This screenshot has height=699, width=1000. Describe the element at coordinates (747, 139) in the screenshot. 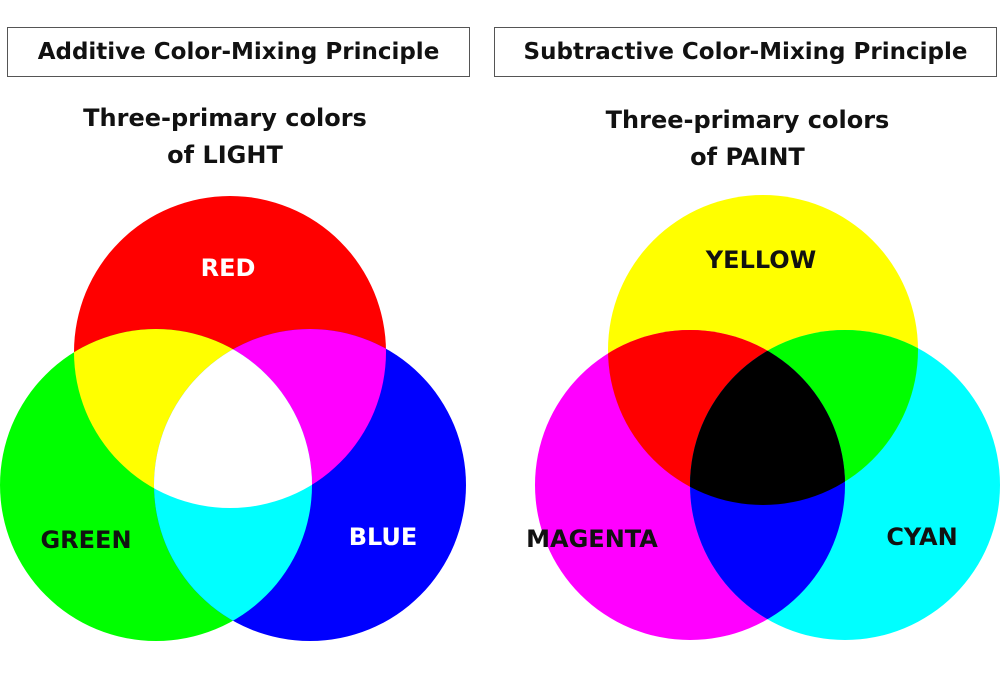

I see `subtractive-subtitle: Three-primary colors of PAINT` at that location.